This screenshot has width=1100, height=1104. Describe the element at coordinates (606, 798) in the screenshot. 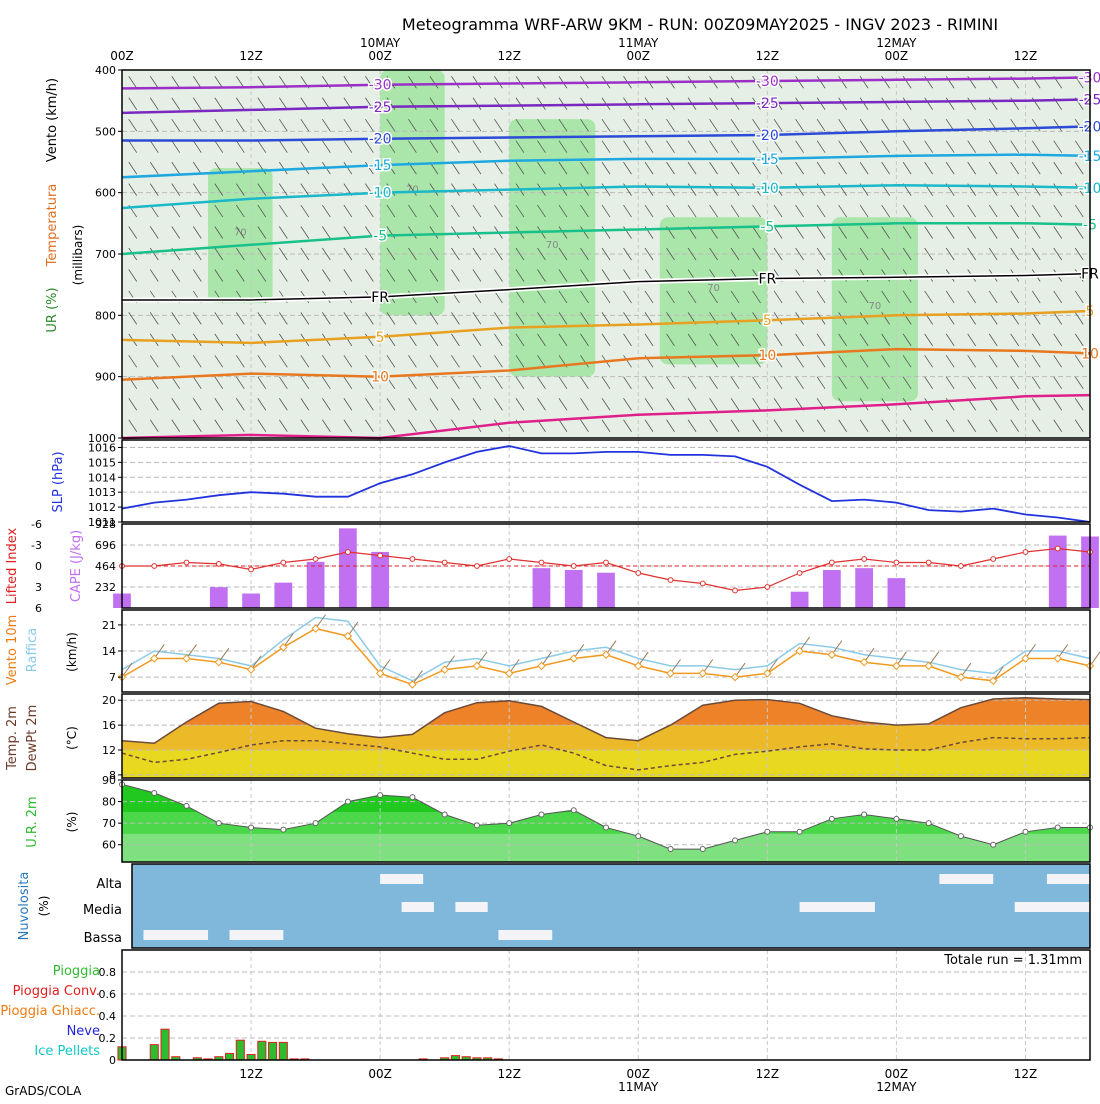

I see `rh-band` at that location.